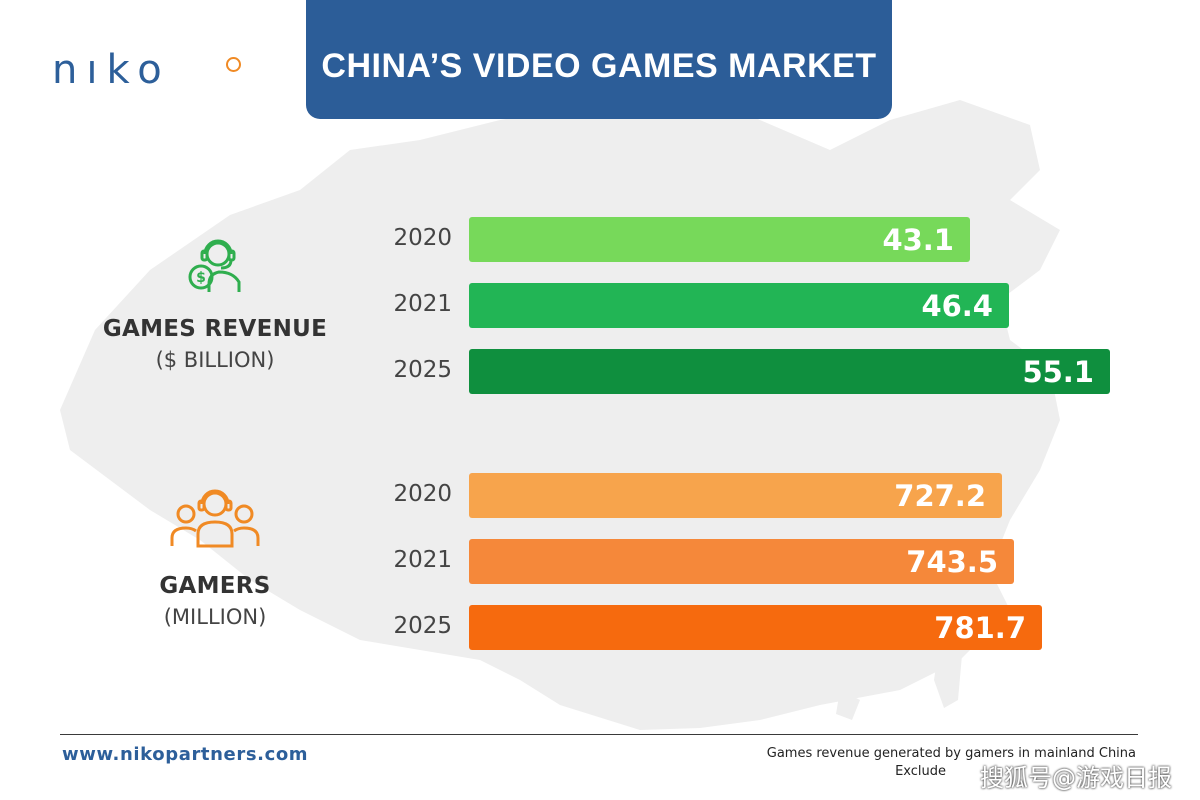 The width and height of the screenshot is (1200, 800). Describe the element at coordinates (422, 560) in the screenshot. I see `gamers-year-label: 2021` at that location.